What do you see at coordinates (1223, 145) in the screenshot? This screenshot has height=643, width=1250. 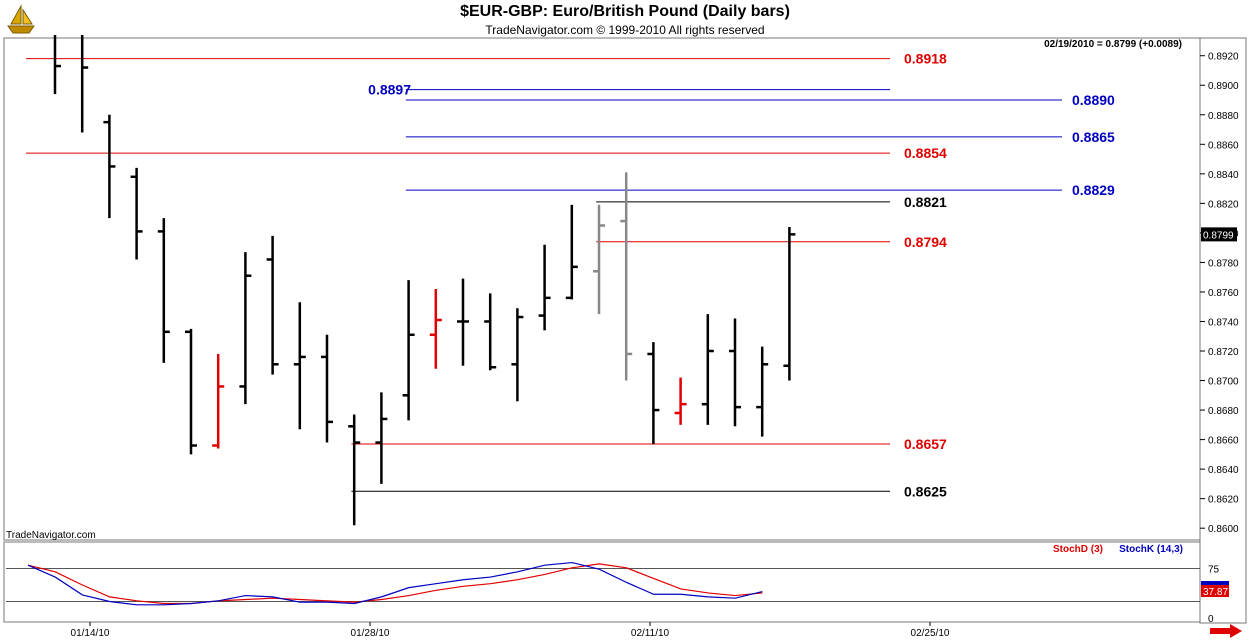 I see `y-tick-label: 0.8860` at bounding box center [1223, 145].